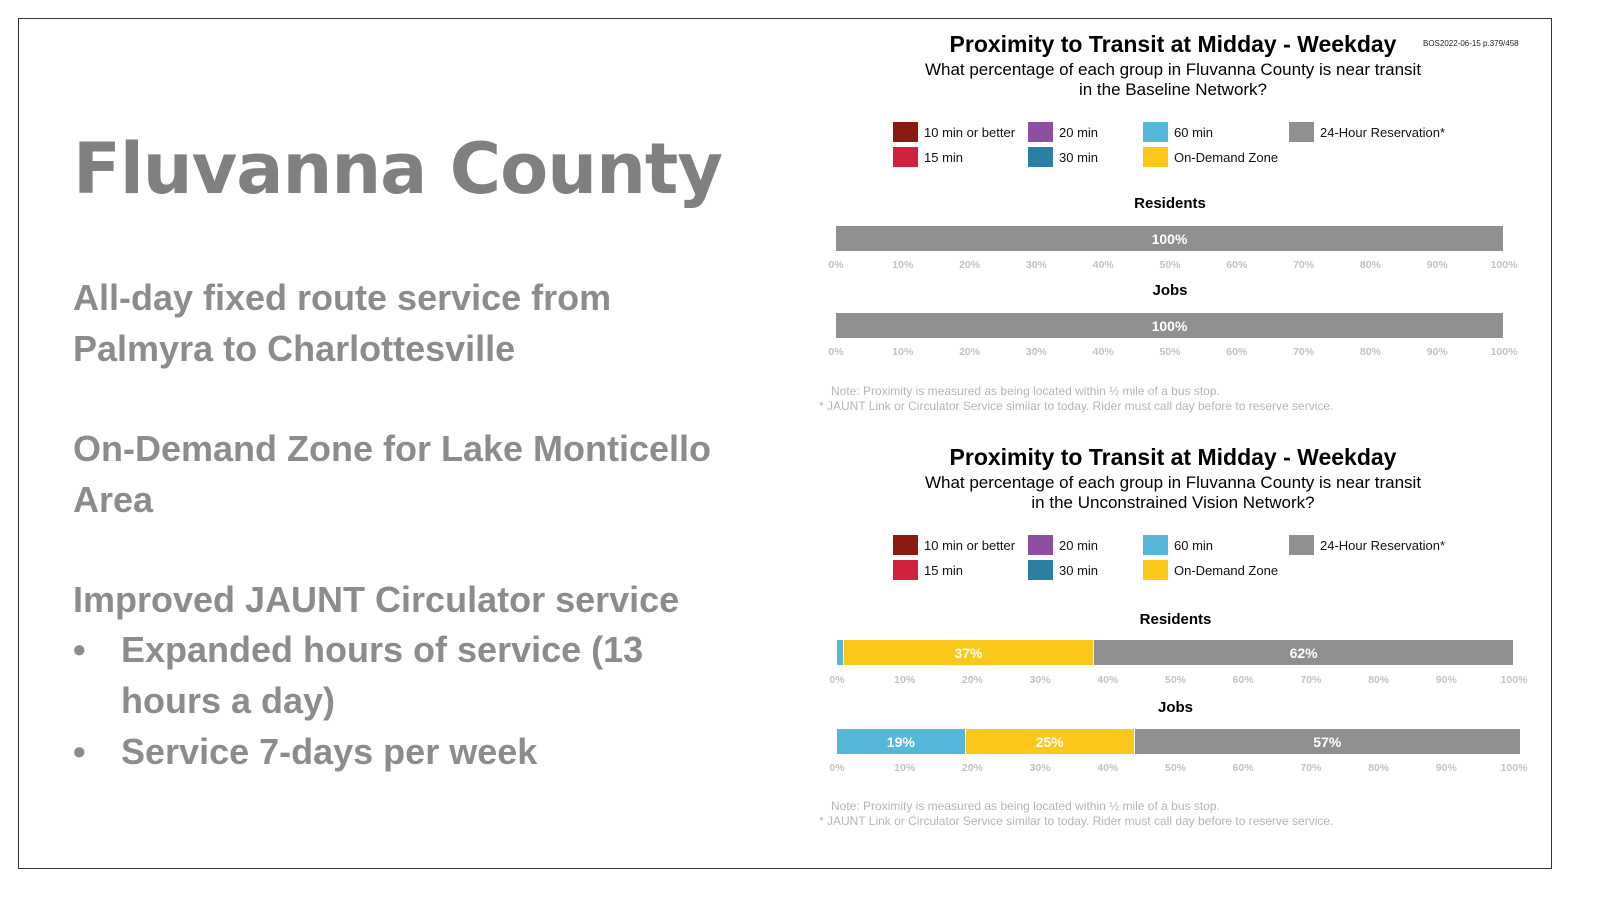 This screenshot has height=905, width=1599. I want to click on bar-segment: 37%, so click(969, 652).